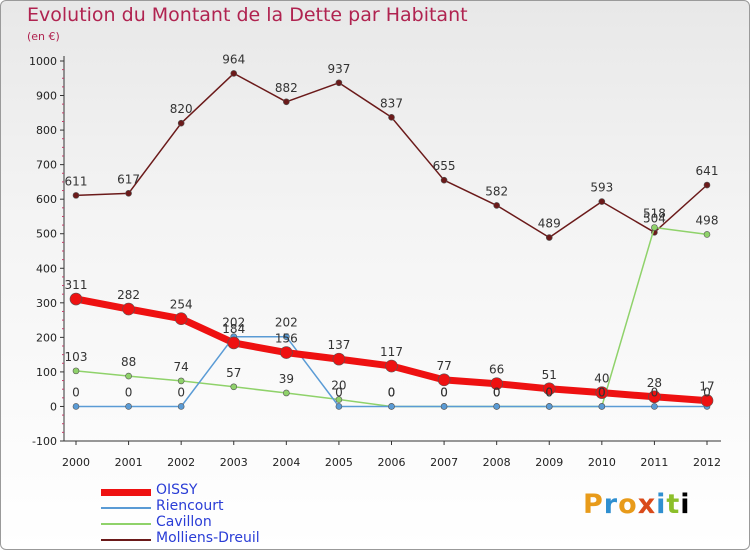 The image size is (750, 550). I want to click on legend-label: Riencourt, so click(190, 506).